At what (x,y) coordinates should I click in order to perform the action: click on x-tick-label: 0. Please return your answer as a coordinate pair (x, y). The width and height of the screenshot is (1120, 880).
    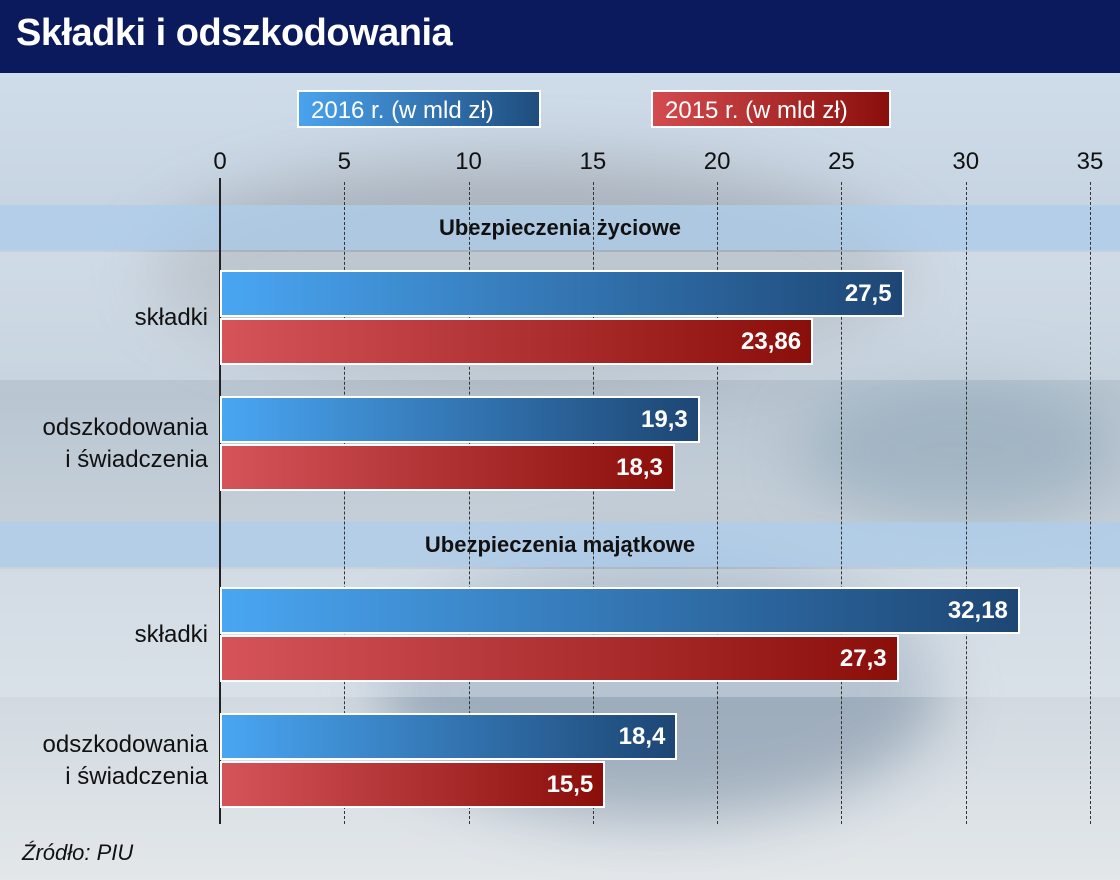
    Looking at the image, I should click on (220, 161).